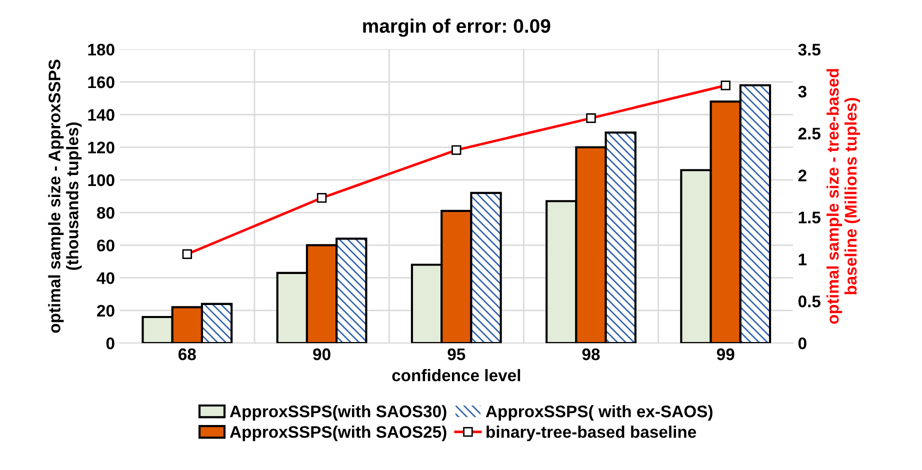  What do you see at coordinates (456, 375) in the screenshot?
I see `x-axis-title: confidence level` at bounding box center [456, 375].